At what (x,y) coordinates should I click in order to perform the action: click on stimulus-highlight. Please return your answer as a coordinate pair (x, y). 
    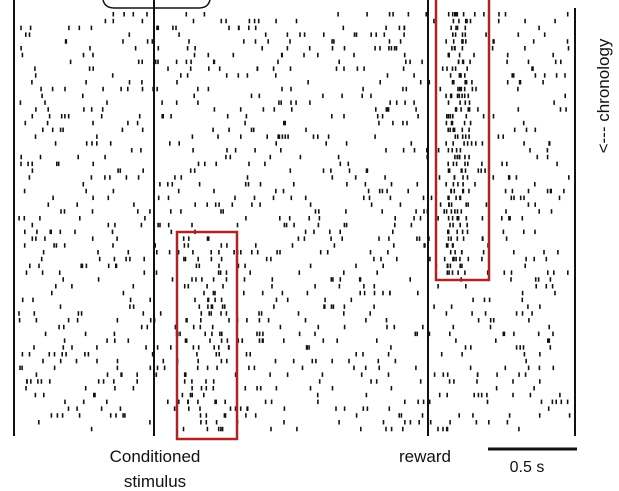
    Looking at the image, I should click on (207, 335).